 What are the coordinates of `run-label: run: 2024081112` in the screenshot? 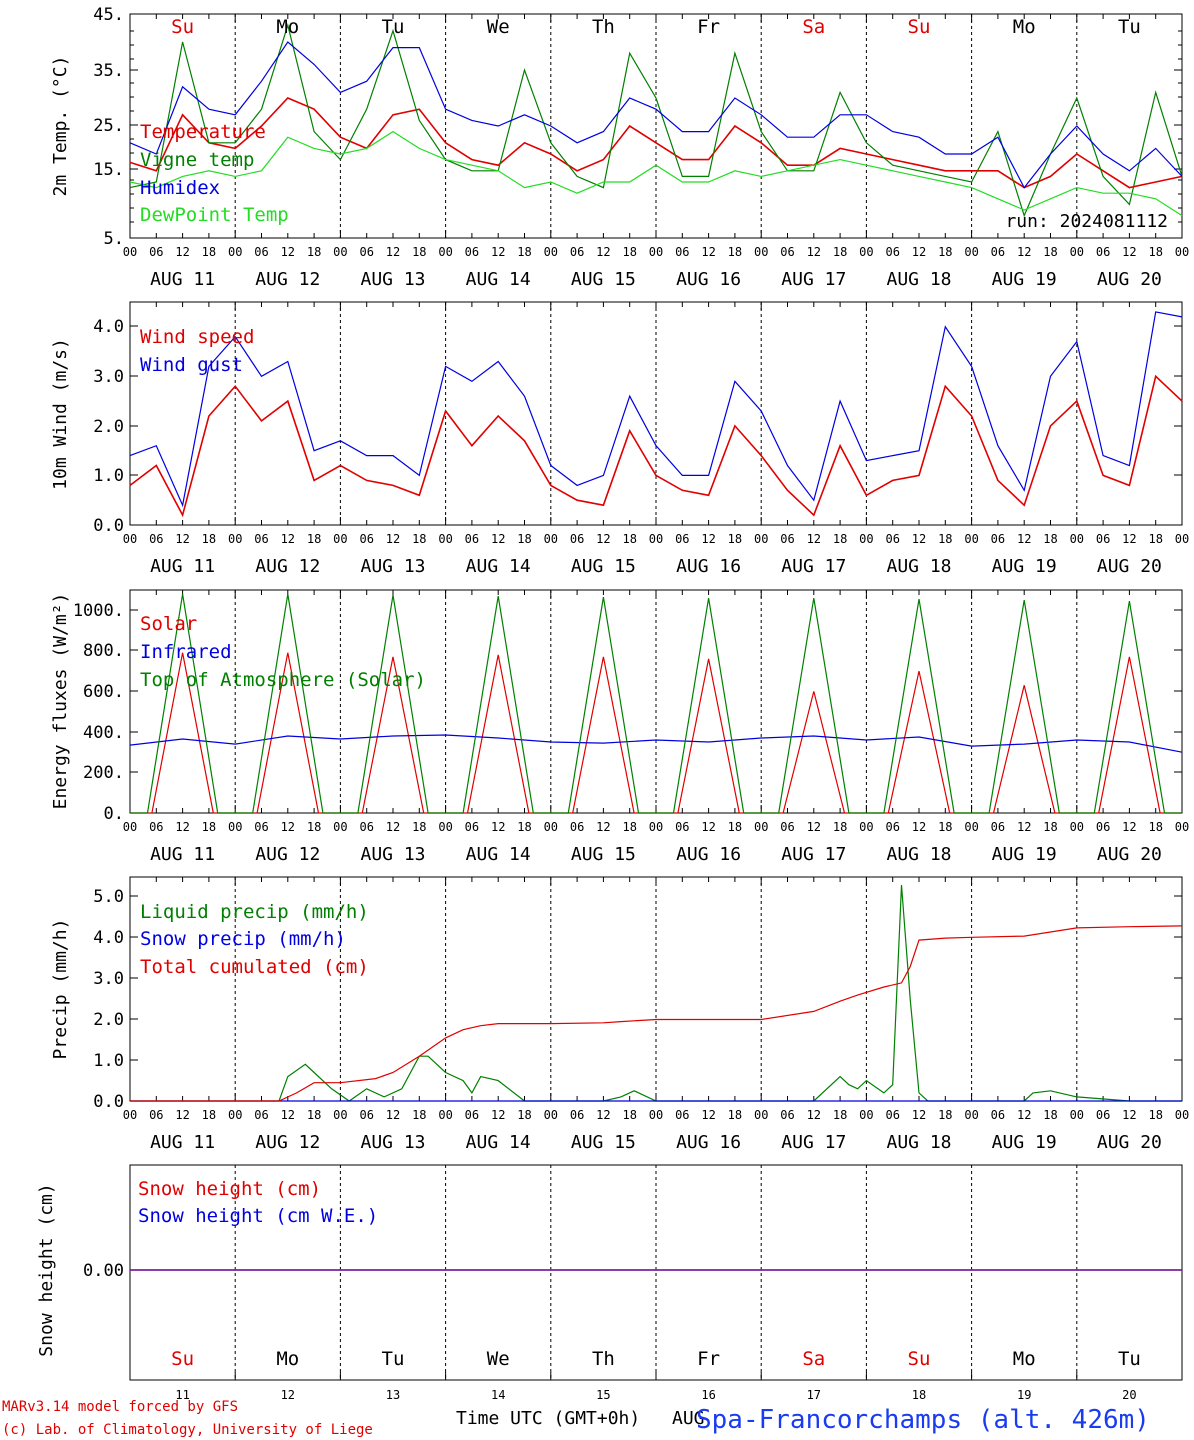 It's located at (1086, 221).